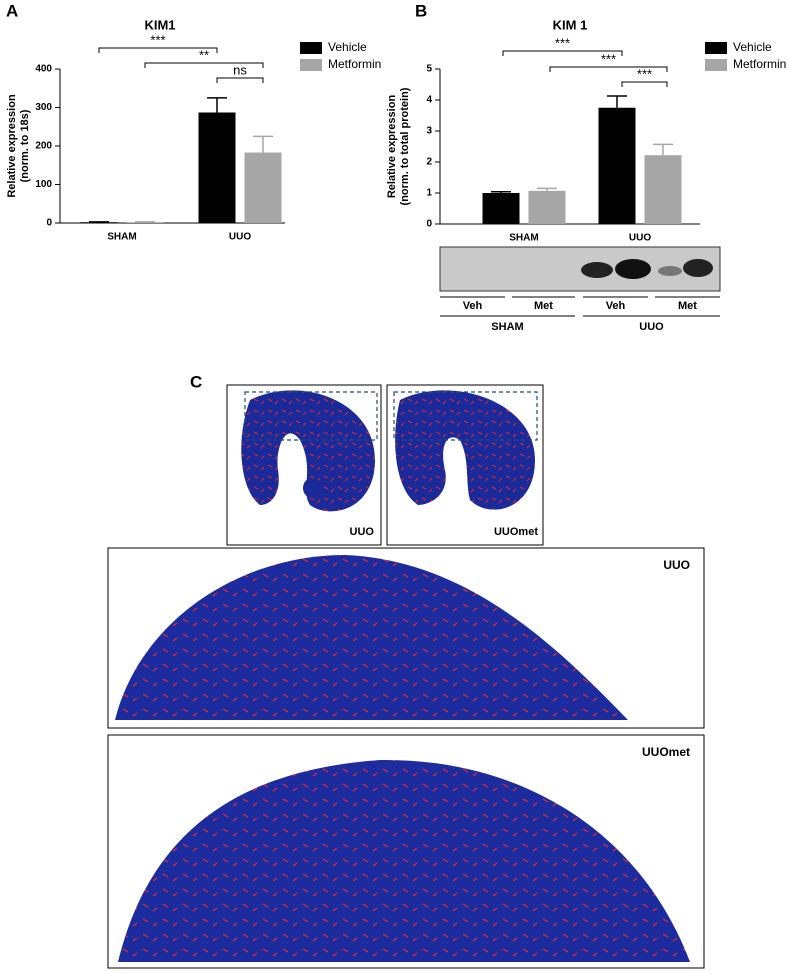  I want to click on kidney-section, so click(371, 637).